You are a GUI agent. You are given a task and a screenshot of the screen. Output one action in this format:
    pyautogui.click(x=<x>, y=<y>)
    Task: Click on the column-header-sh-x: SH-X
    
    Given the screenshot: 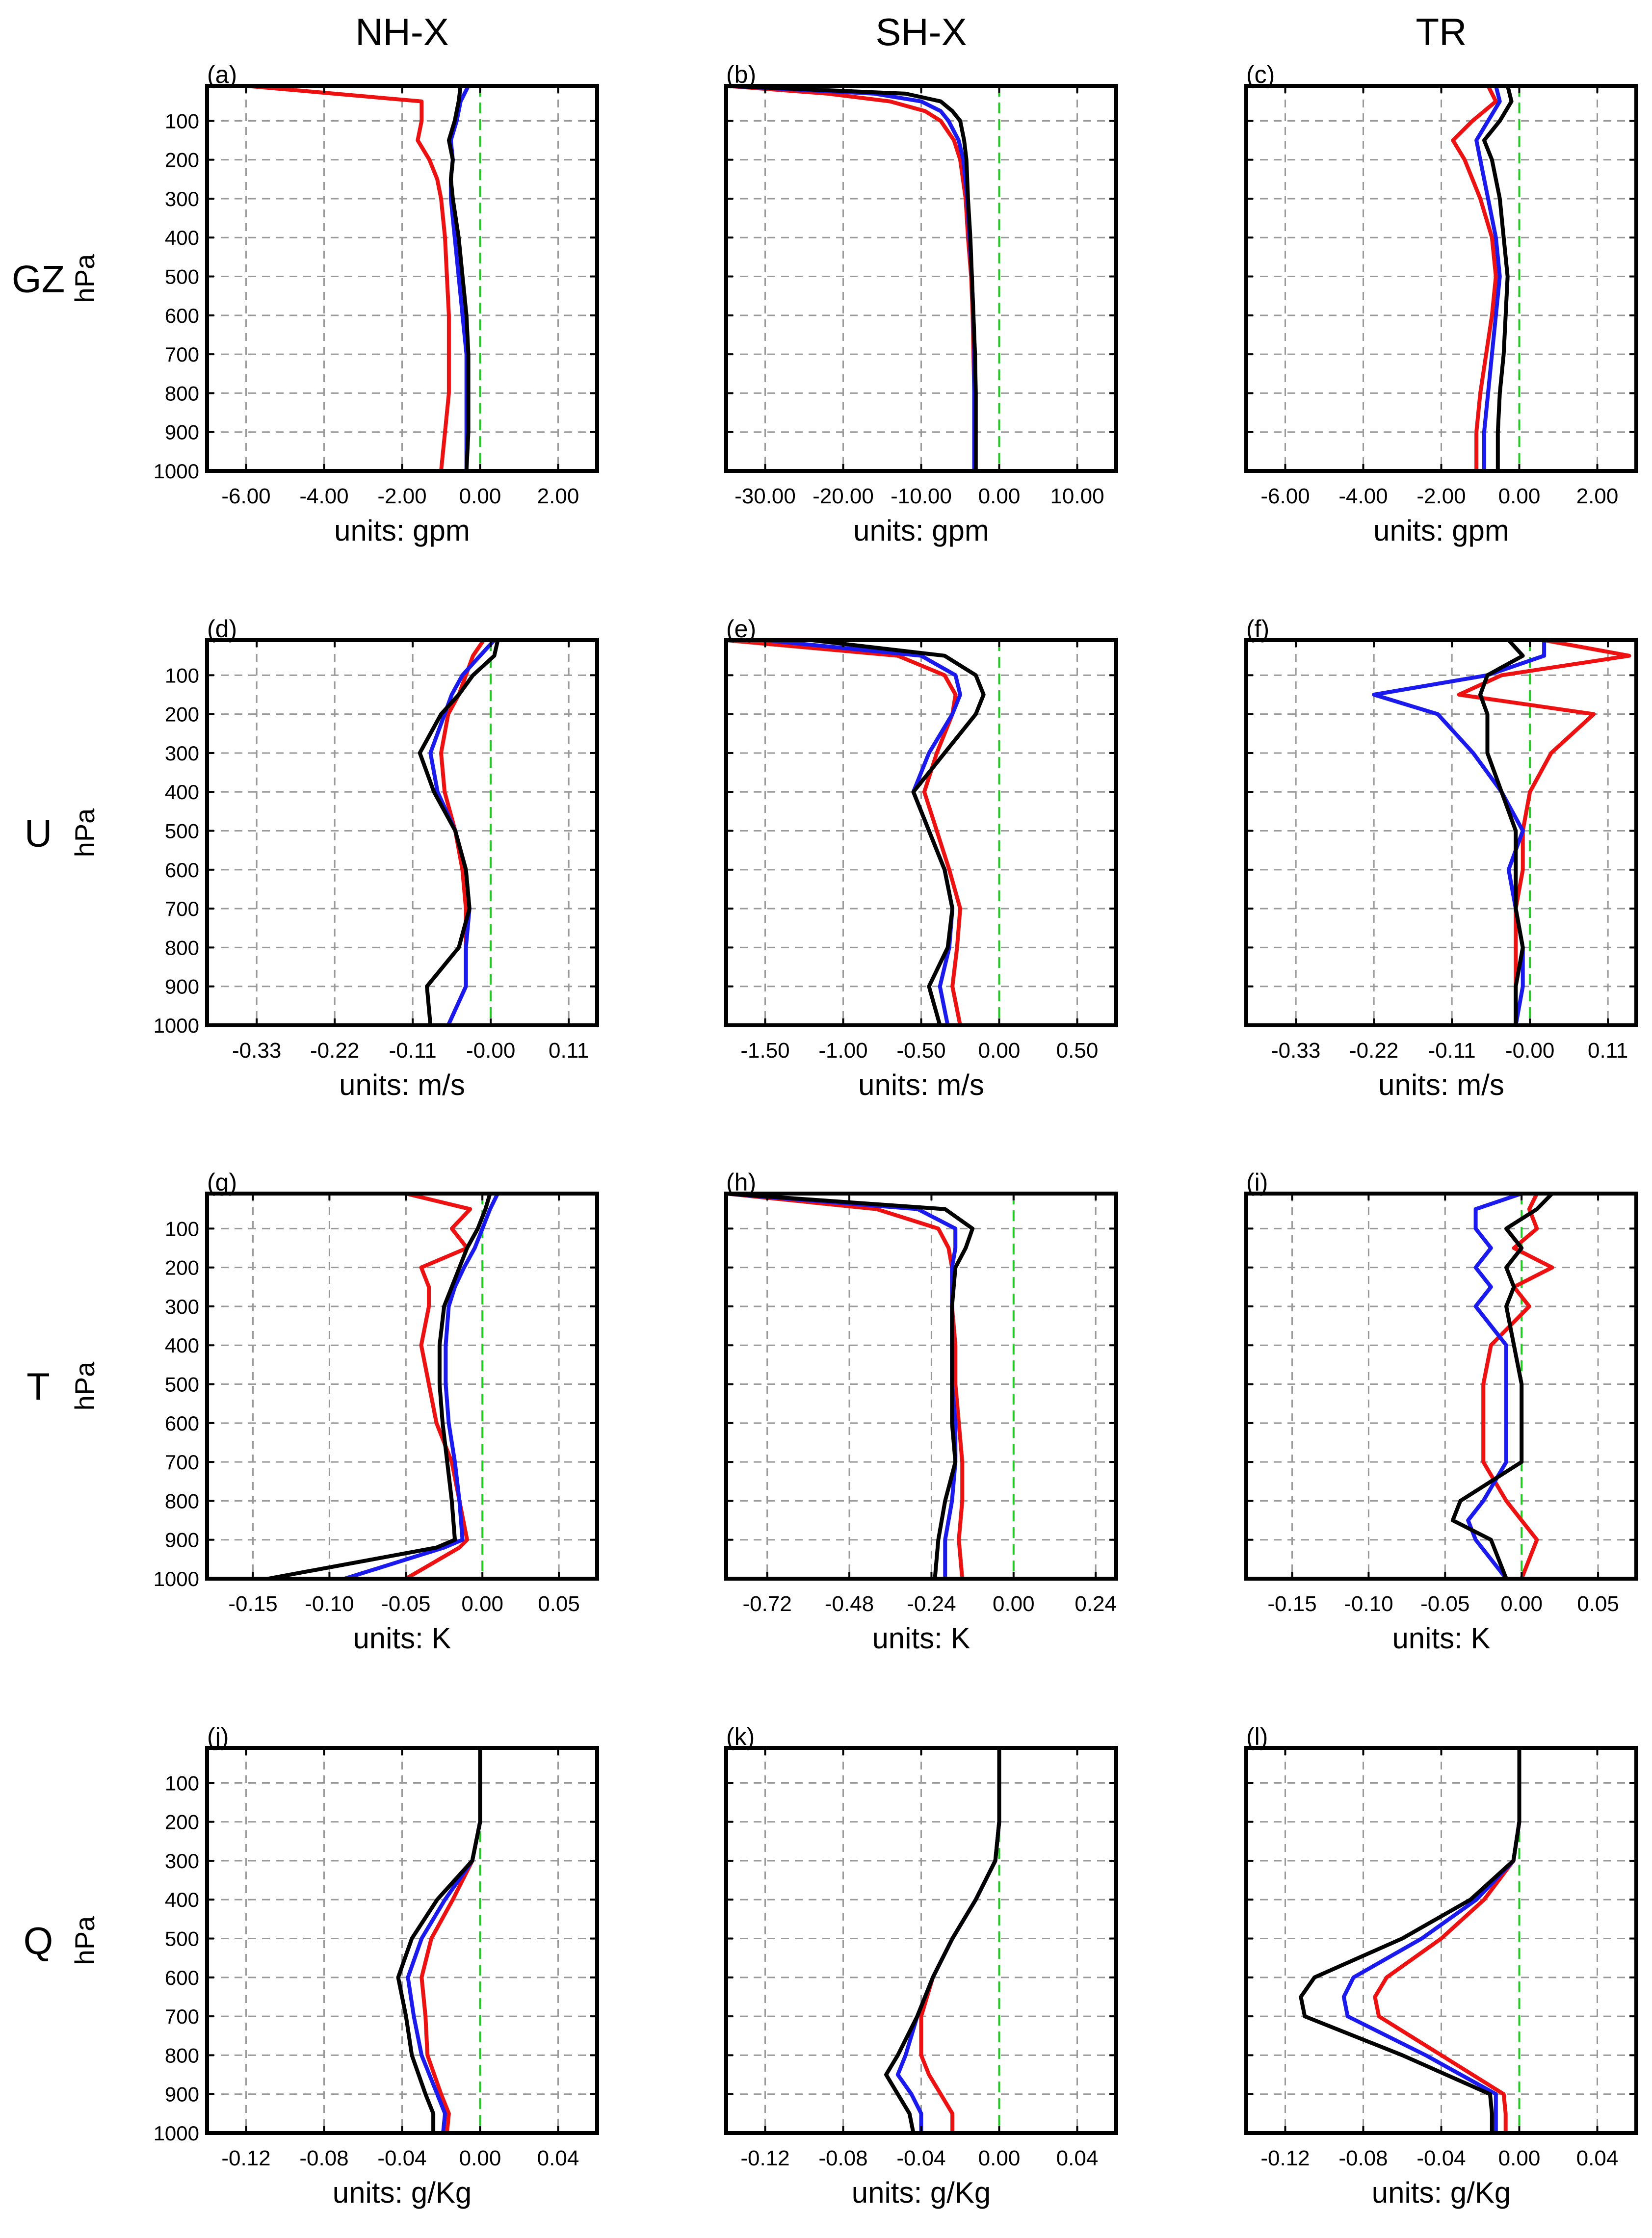 What is the action you would take?
    pyautogui.click(x=921, y=31)
    